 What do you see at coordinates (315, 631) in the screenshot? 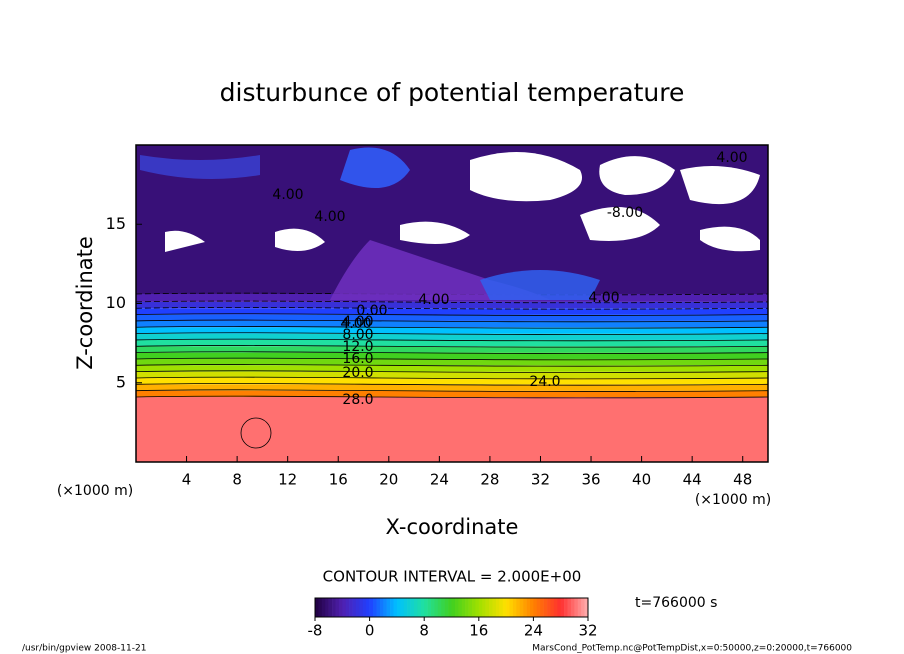
I see `colorbar-tick-label: -8` at bounding box center [315, 631].